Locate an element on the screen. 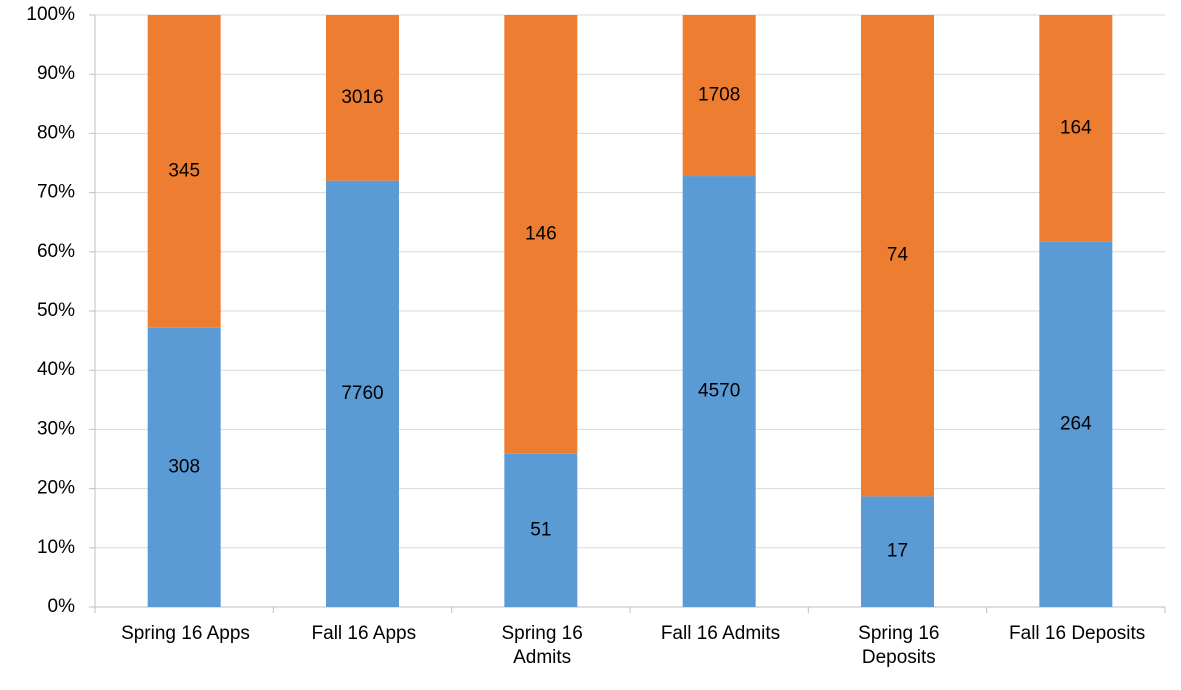 This screenshot has height=690, width=1181. data-label: 74 is located at coordinates (898, 255).